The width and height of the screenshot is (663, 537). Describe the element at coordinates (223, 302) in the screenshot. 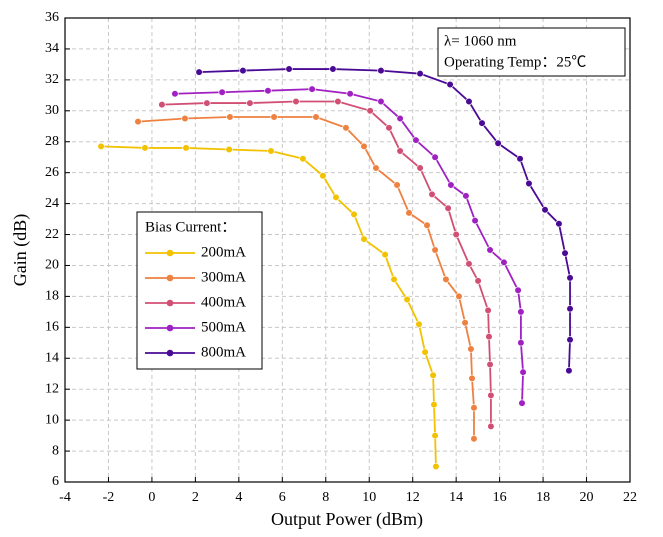

I see `legend-label: 400mA` at that location.